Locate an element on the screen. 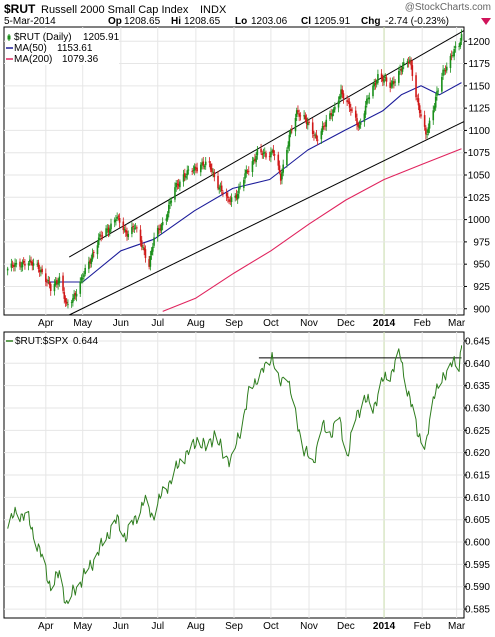  y-tick-label: 950 is located at coordinates (481, 265).